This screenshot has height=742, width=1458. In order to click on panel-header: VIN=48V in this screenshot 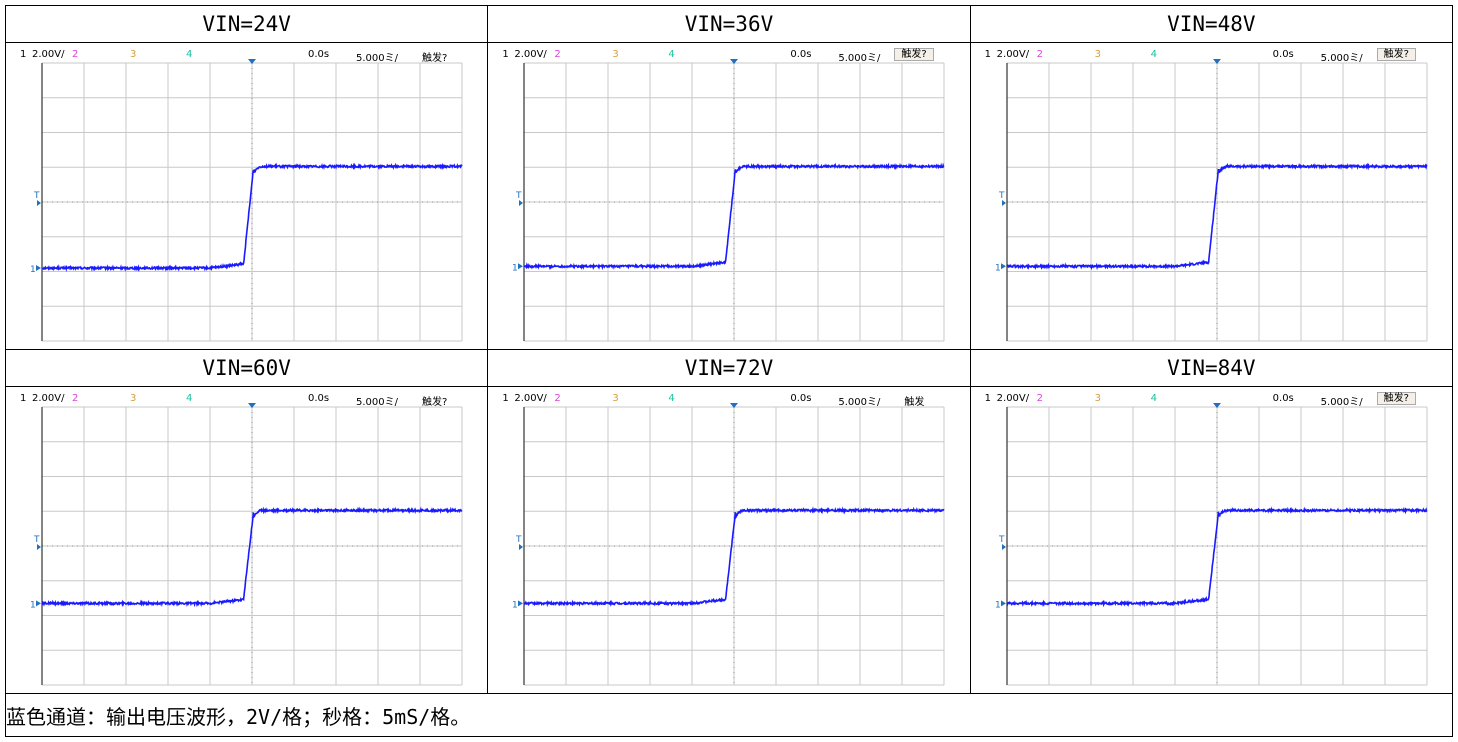, I will do `click(1211, 24)`.